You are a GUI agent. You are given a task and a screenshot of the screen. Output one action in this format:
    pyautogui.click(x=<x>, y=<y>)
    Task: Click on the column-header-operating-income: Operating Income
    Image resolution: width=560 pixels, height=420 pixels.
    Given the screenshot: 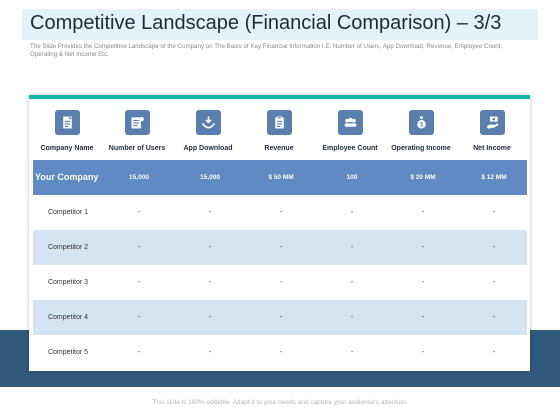 What is the action you would take?
    pyautogui.click(x=421, y=148)
    